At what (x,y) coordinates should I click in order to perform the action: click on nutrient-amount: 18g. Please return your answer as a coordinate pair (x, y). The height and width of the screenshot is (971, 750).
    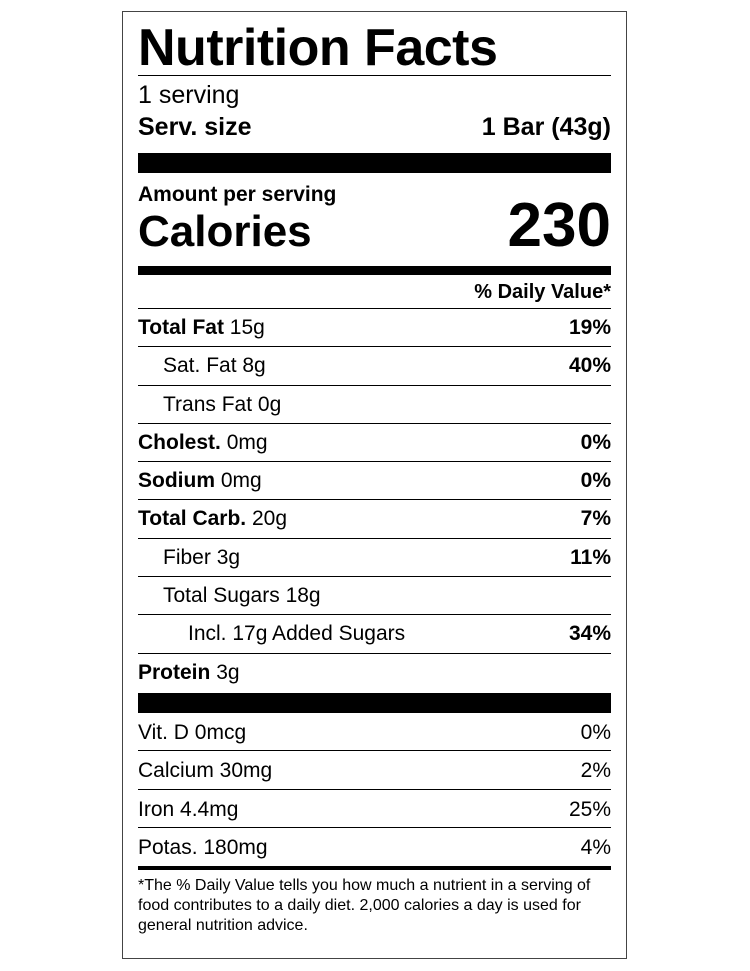
    Looking at the image, I should click on (303, 596).